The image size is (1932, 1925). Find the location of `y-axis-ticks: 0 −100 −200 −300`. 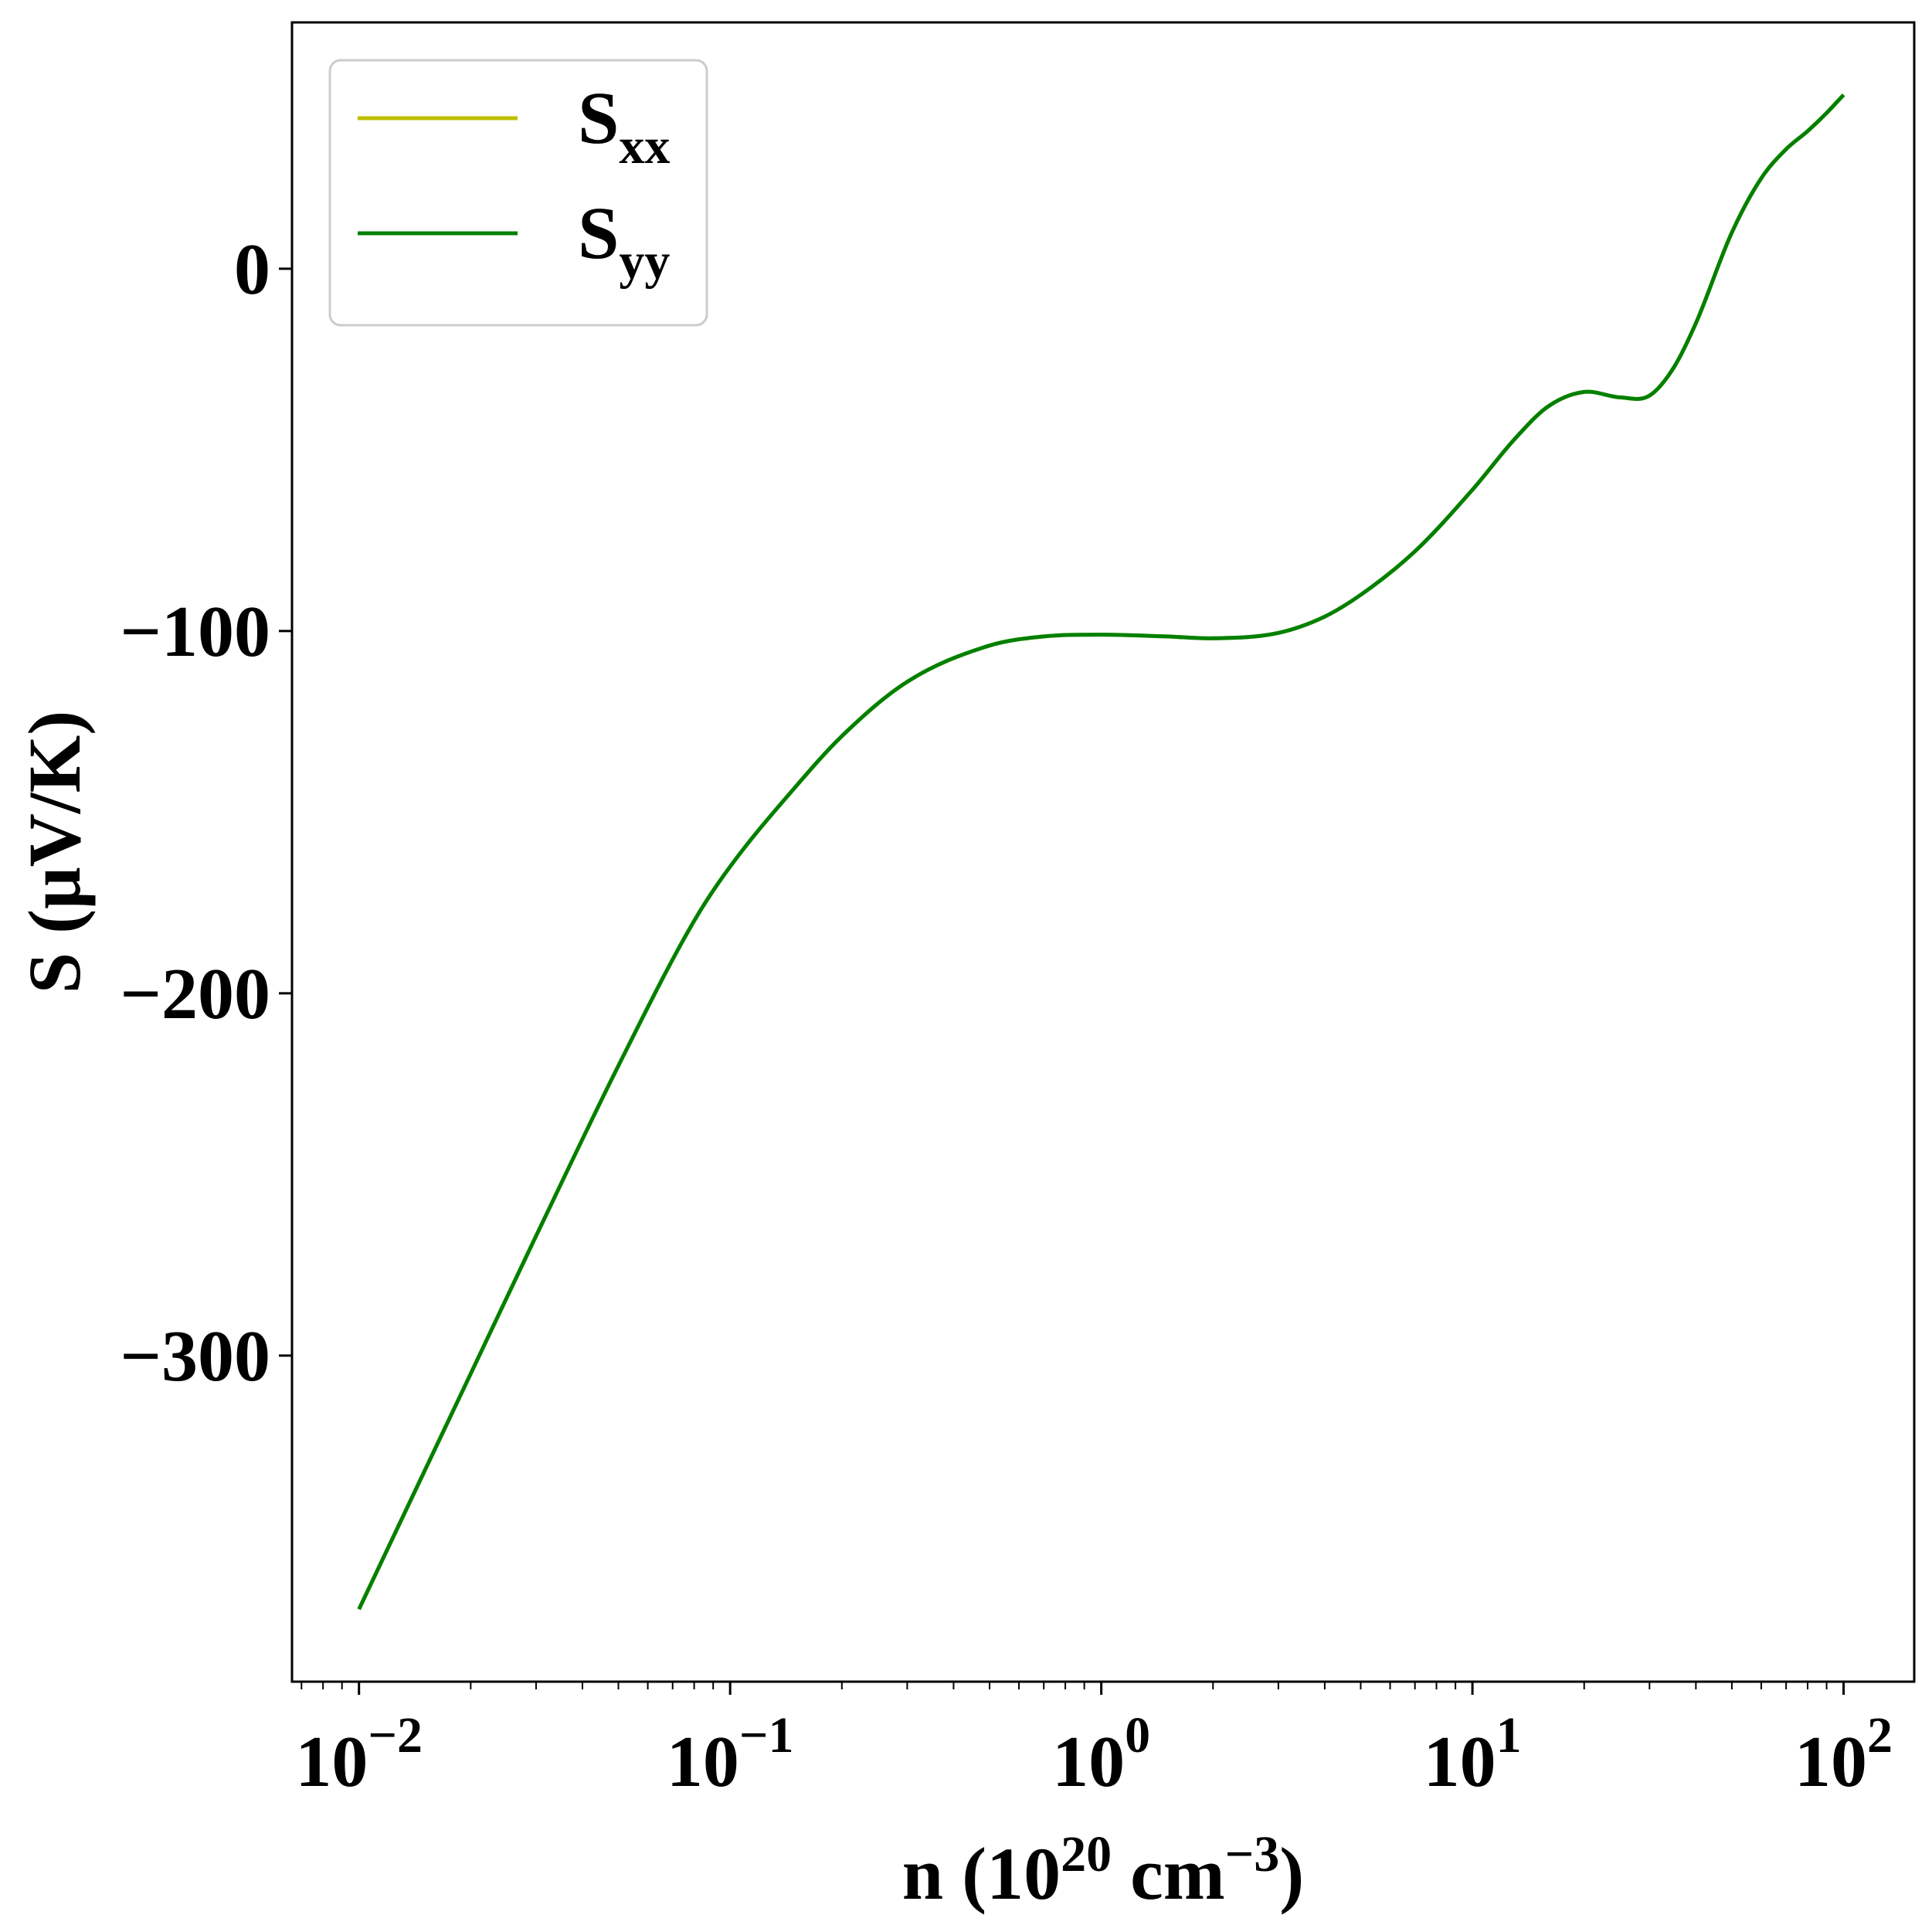

y-axis-ticks: 0 −100 −200 −300 is located at coordinates (206, 813).